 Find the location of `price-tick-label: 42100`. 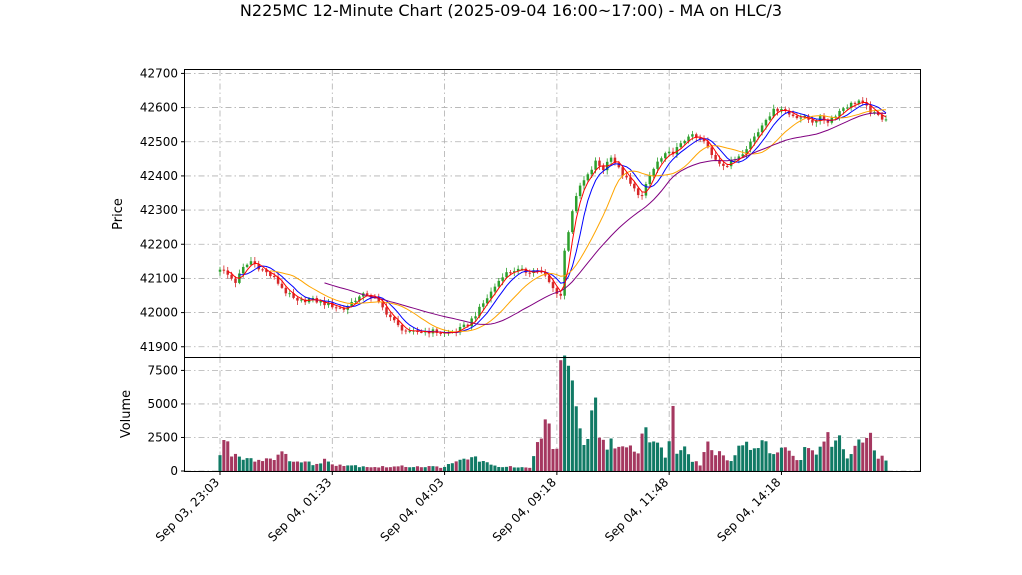

price-tick-label: 42100 is located at coordinates (159, 278).